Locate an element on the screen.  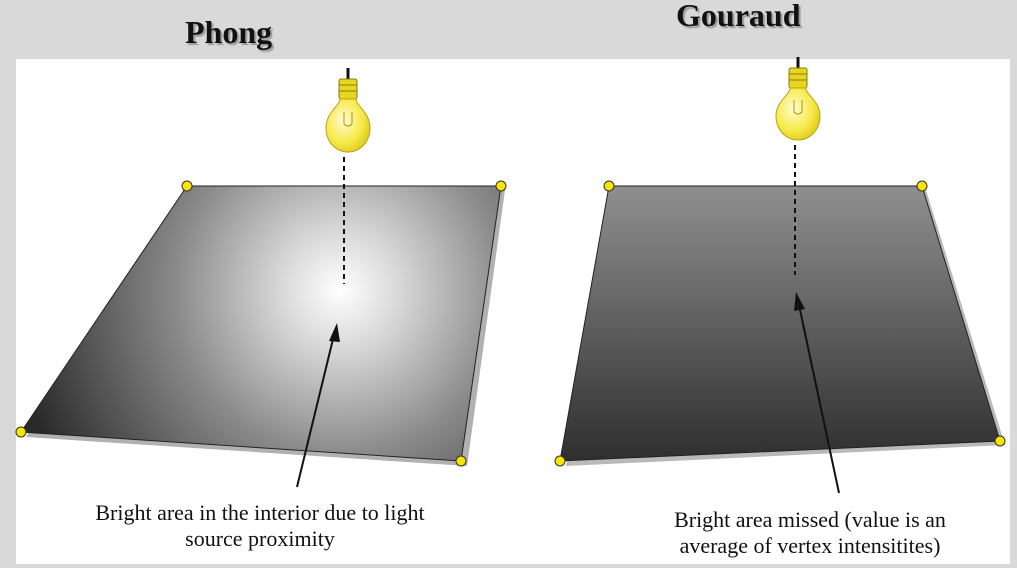
phong-caption-line2: source proximity is located at coordinates (260, 538).